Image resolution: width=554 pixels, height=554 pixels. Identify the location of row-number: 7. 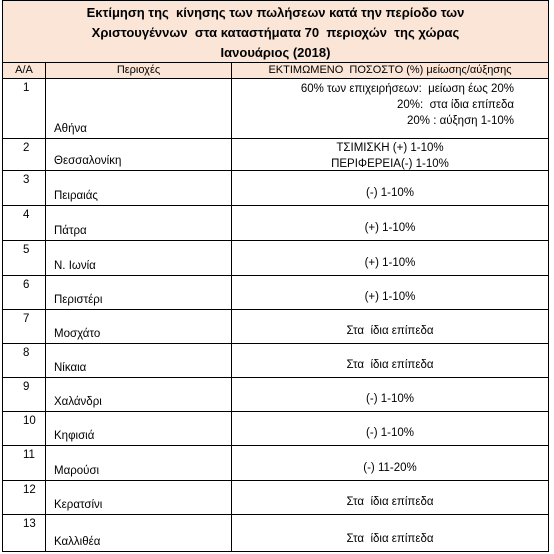
(26, 319).